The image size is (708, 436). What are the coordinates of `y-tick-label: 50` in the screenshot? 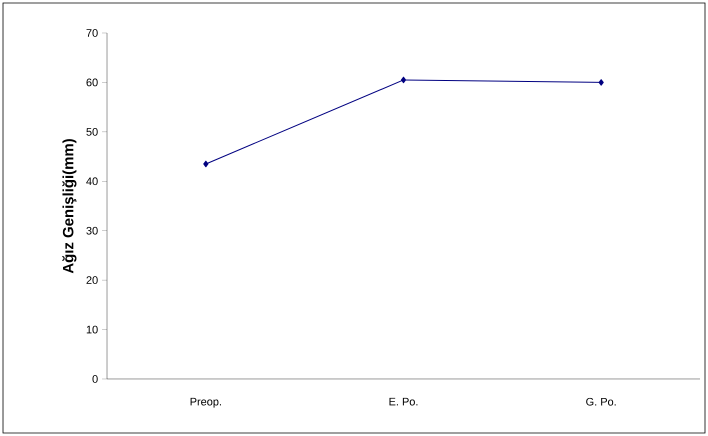 It's located at (92, 132).